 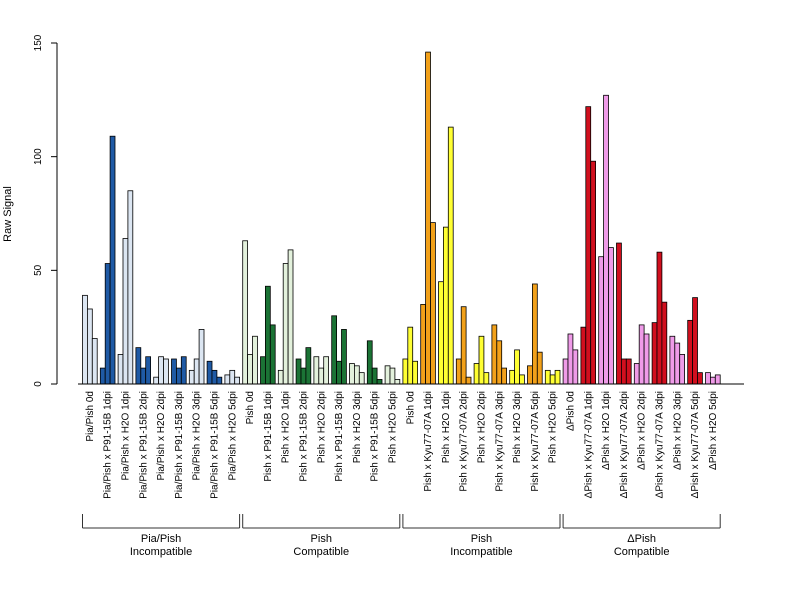 I want to click on x-tick-label: Pish x P91-15B 2dpi, so click(x=303, y=436).